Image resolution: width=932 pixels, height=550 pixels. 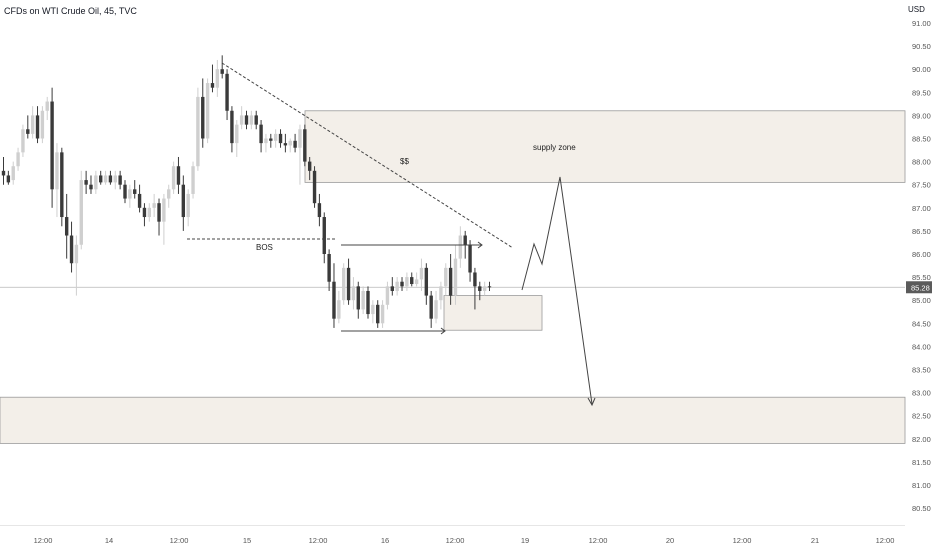 What do you see at coordinates (921, 208) in the screenshot?
I see `y-tick-label: 87.00` at bounding box center [921, 208].